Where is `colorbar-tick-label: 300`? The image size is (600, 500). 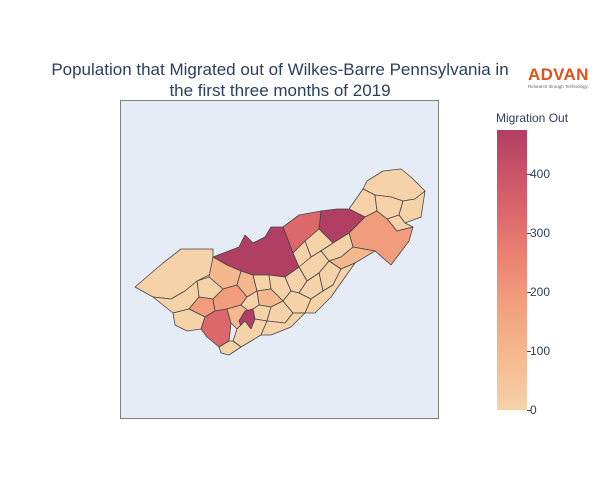 colorbar-tick-label: 300 is located at coordinates (540, 233).